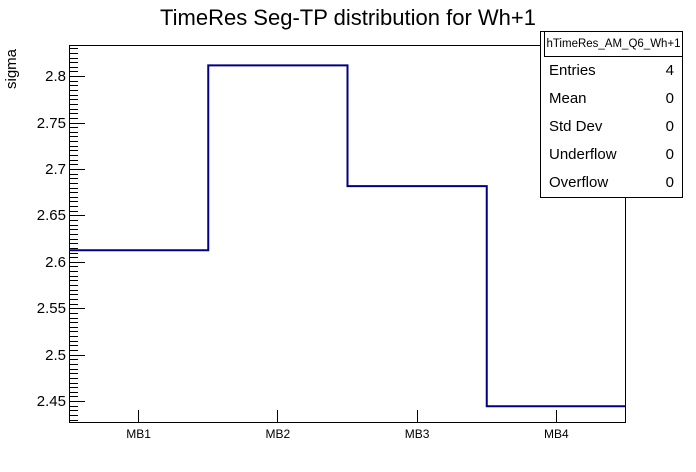  What do you see at coordinates (278, 434) in the screenshot?
I see `x-bin-label: MB2` at bounding box center [278, 434].